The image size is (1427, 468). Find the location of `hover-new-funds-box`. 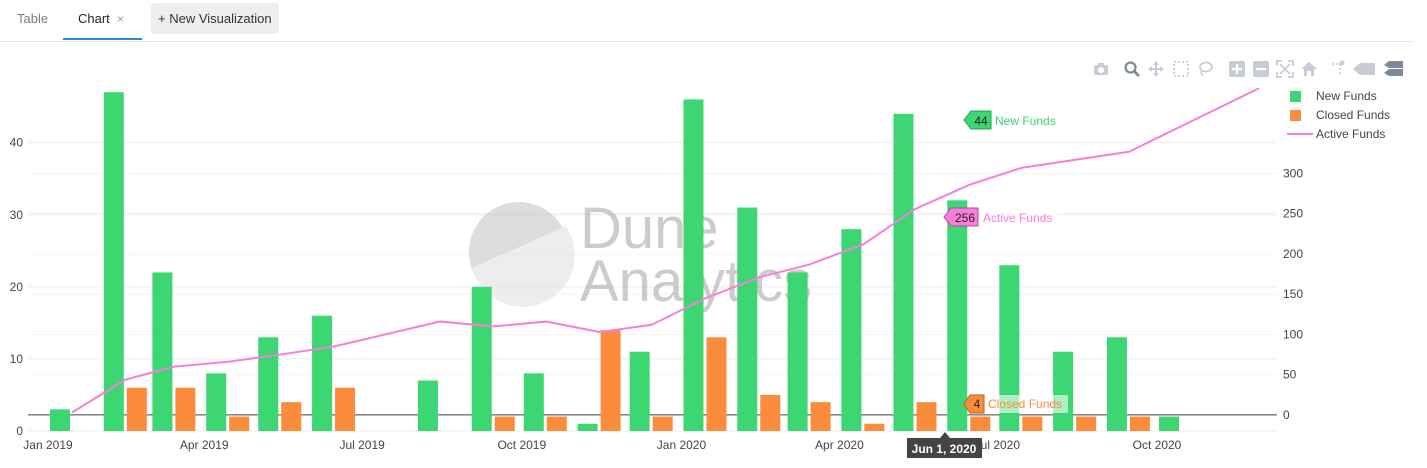

hover-new-funds-box is located at coordinates (977, 120).